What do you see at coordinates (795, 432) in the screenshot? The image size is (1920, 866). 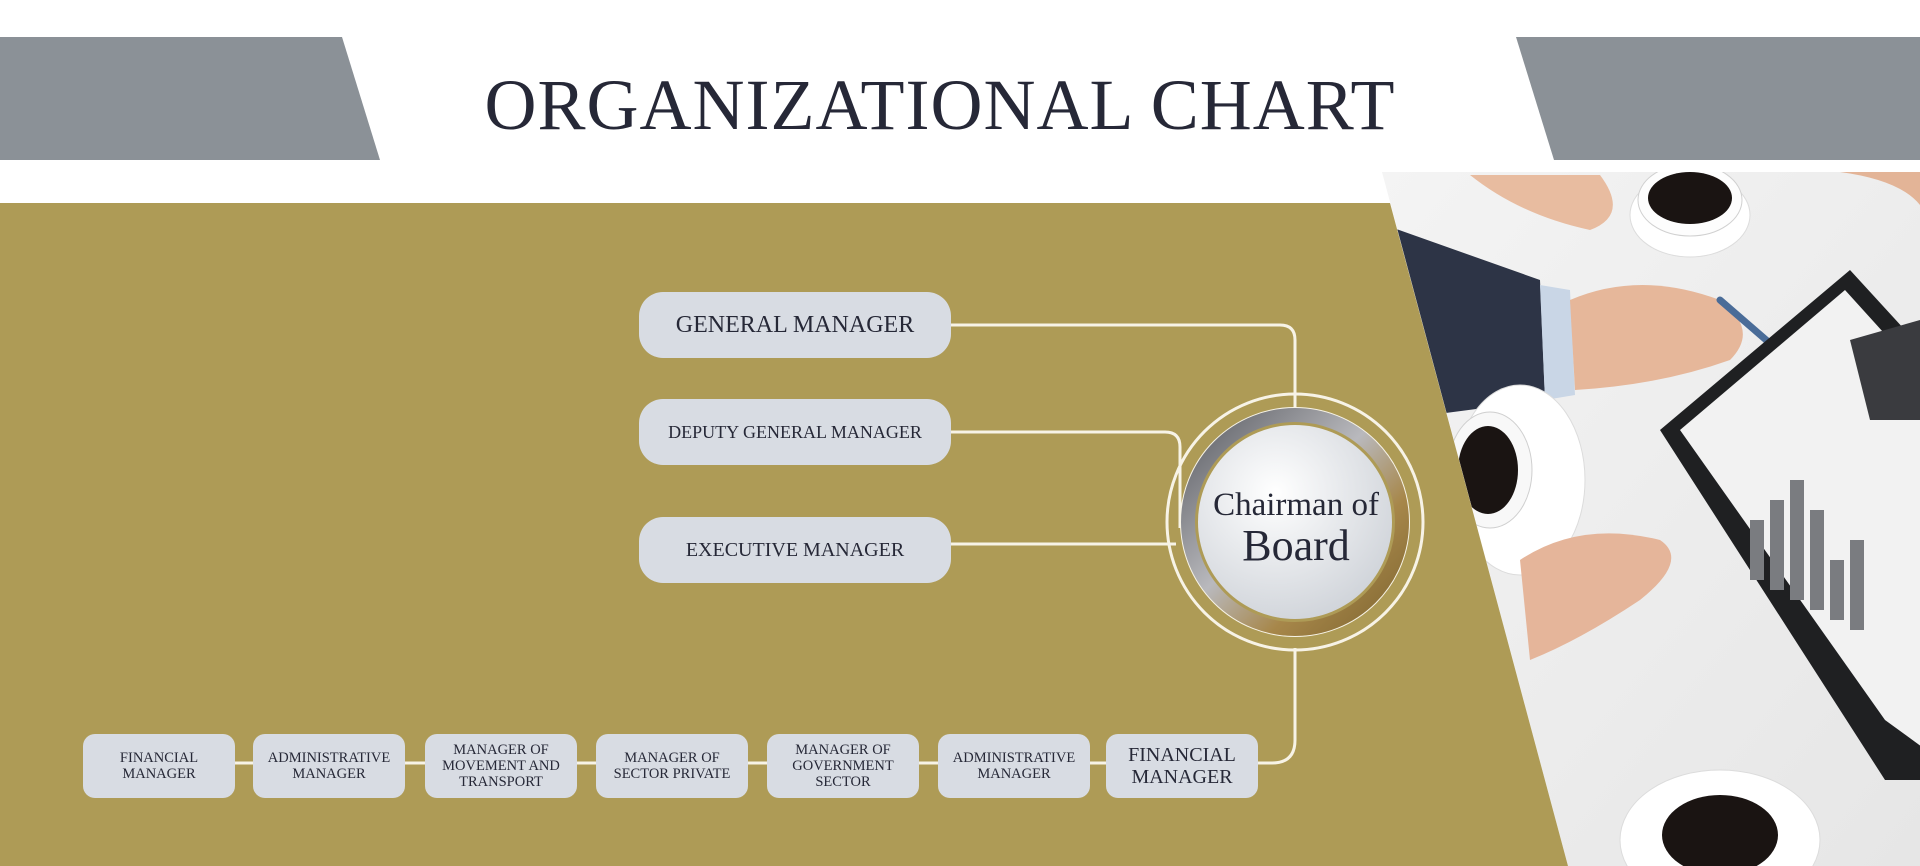 I see `node-deputy-general-manager: DEPUTY GENERAL MANAGER` at bounding box center [795, 432].